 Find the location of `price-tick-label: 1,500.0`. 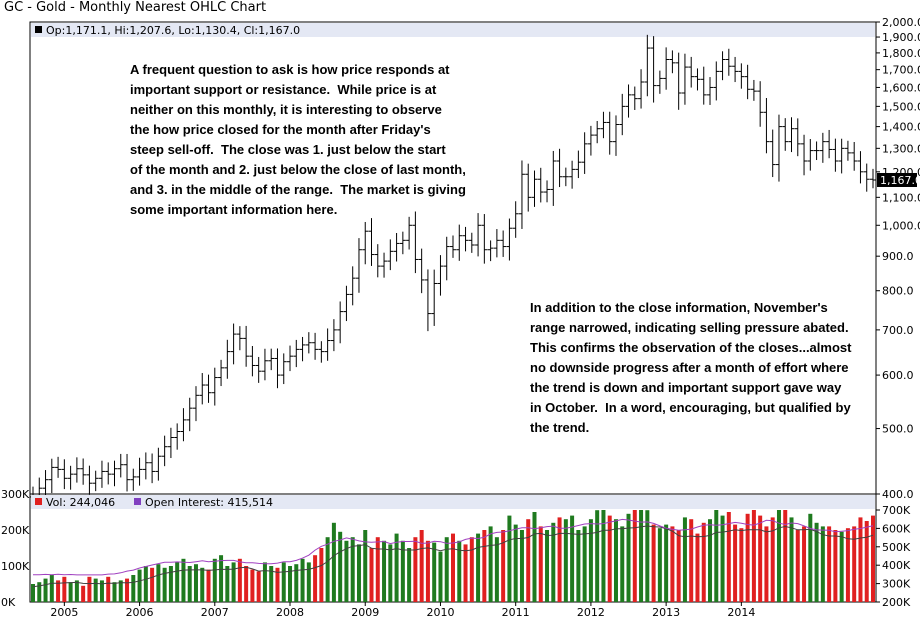

price-tick-label: 1,500.0 is located at coordinates (901, 106).